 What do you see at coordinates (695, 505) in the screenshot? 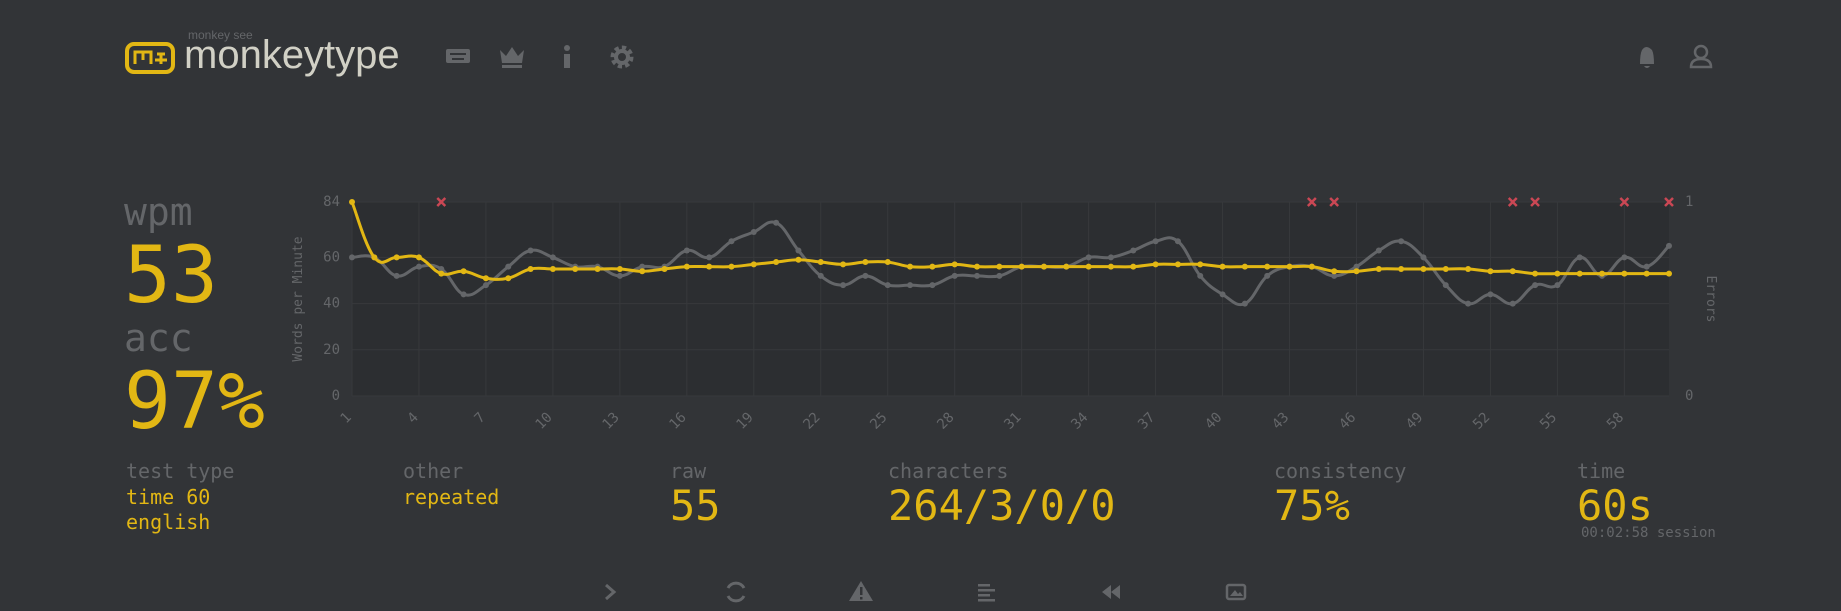
I see `stat-value: 55` at bounding box center [695, 505].